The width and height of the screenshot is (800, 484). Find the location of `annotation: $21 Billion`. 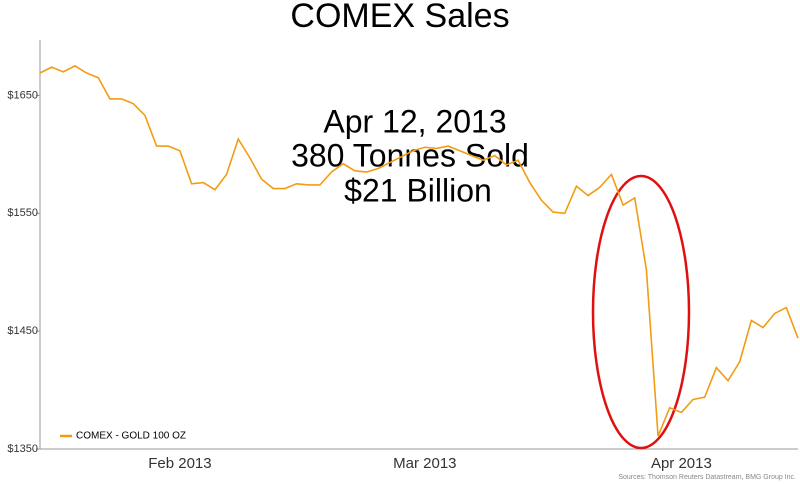

annotation: $21 Billion is located at coordinates (418, 190).